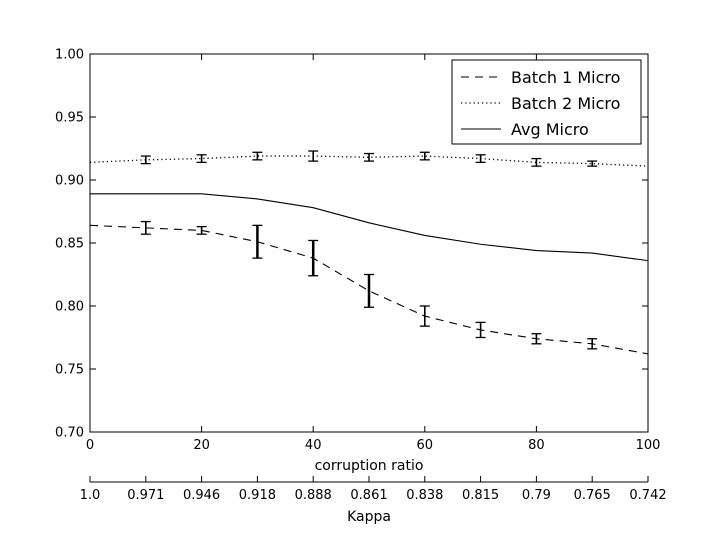  I want to click on y-tick-label: 0.75, so click(69, 370).